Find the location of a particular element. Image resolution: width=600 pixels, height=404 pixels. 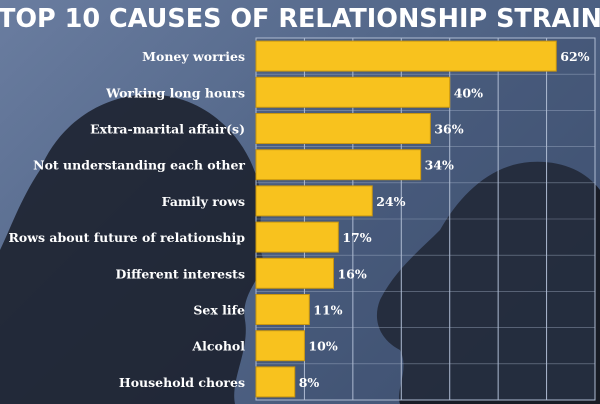

category-label: Household chores is located at coordinates (182, 382).